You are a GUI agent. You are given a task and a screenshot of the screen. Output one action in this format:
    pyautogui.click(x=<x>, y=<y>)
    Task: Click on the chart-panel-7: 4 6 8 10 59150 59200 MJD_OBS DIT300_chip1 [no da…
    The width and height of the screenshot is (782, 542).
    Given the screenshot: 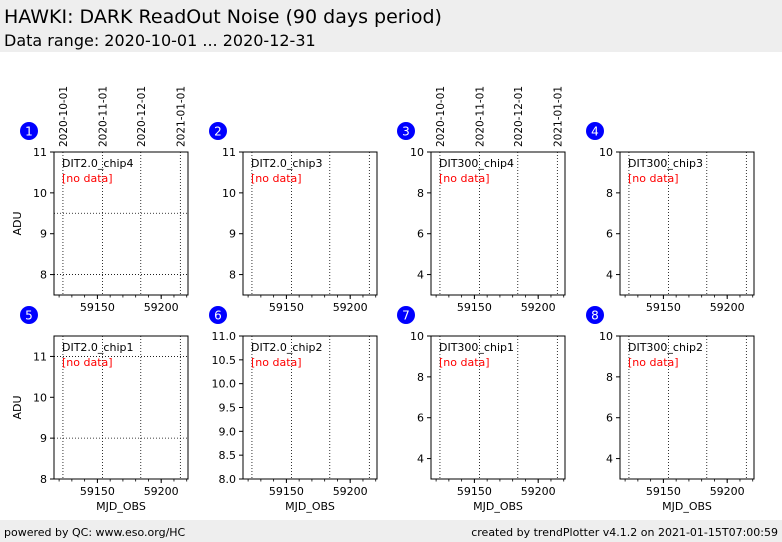 What is the action you would take?
    pyautogui.click(x=481, y=409)
    